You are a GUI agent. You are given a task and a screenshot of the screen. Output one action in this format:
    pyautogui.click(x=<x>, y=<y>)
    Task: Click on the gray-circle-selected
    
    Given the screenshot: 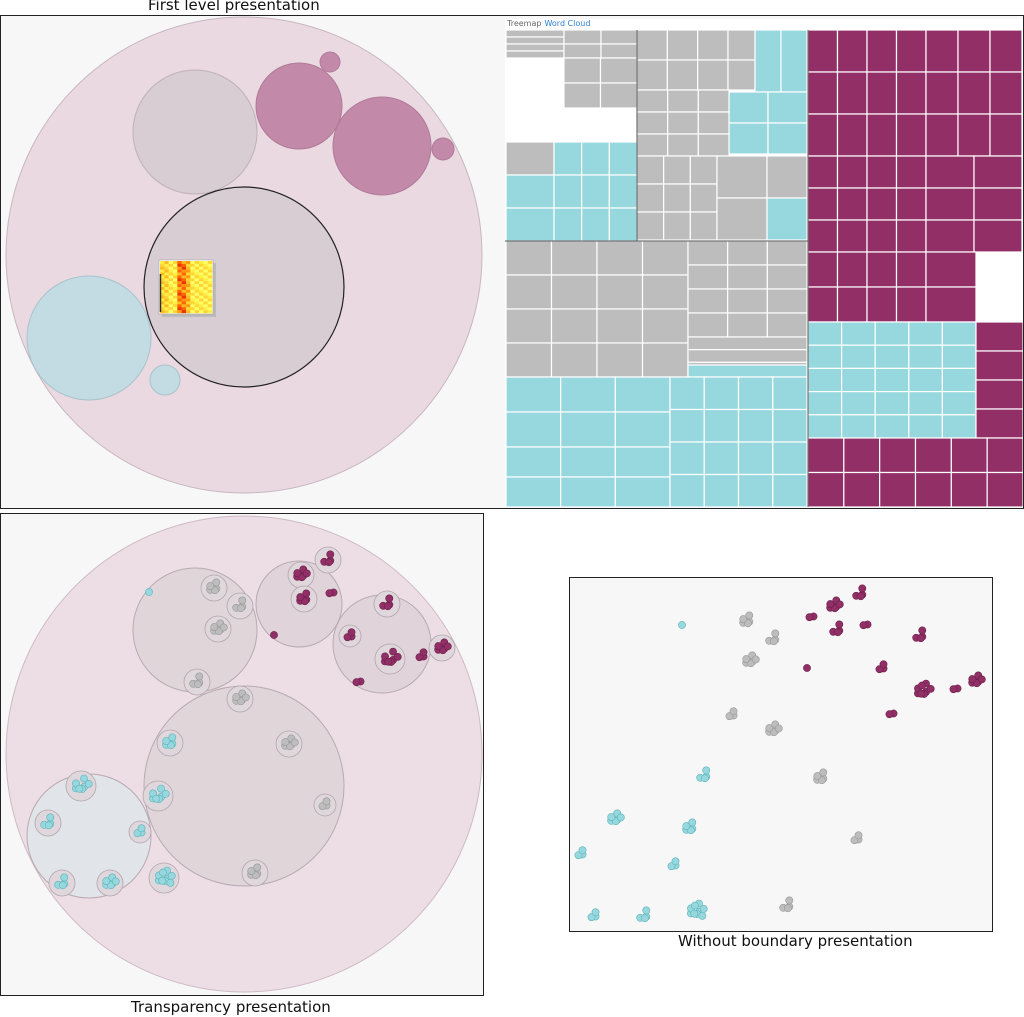 What is the action you would take?
    pyautogui.click(x=244, y=287)
    